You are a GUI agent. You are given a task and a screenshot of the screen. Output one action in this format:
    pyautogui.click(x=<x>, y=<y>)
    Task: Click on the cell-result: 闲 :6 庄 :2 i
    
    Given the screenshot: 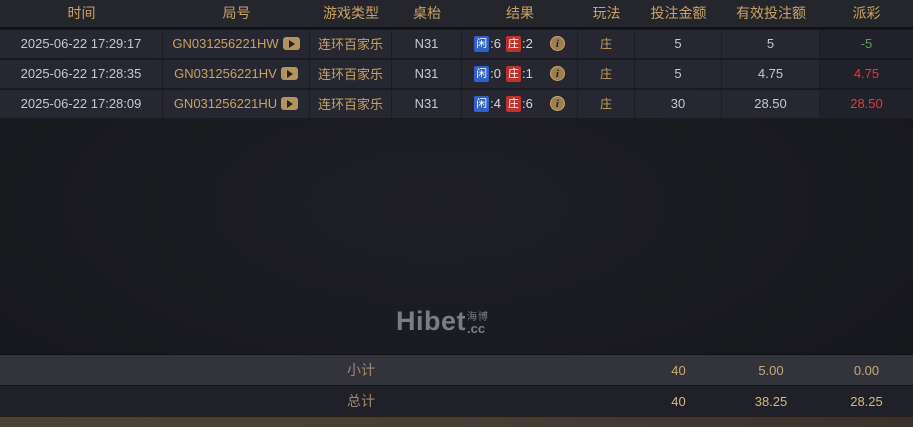 What is the action you would take?
    pyautogui.click(x=520, y=44)
    